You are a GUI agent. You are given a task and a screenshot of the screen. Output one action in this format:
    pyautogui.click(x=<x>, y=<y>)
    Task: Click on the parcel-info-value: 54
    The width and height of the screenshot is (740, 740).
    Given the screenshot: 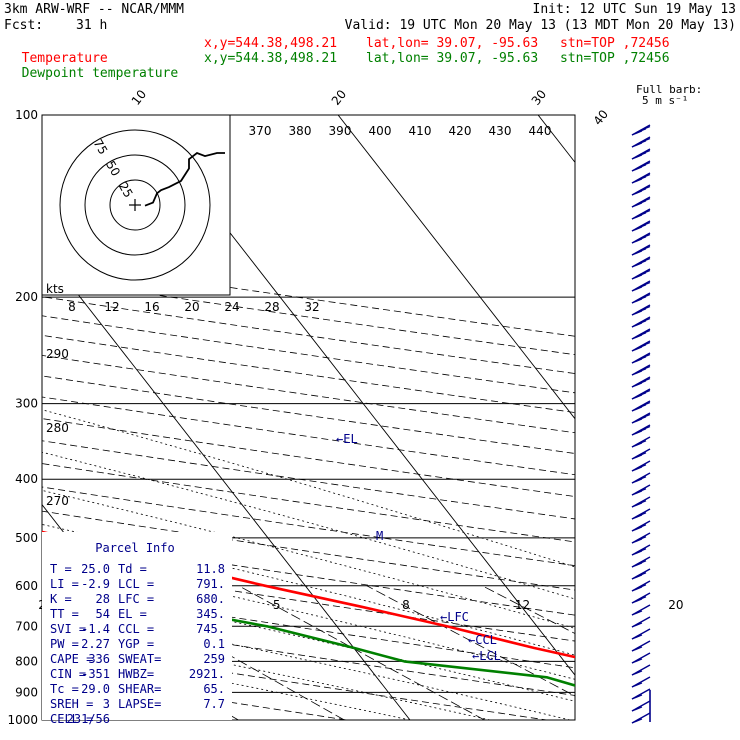 What is the action you would take?
    pyautogui.click(x=103, y=614)
    